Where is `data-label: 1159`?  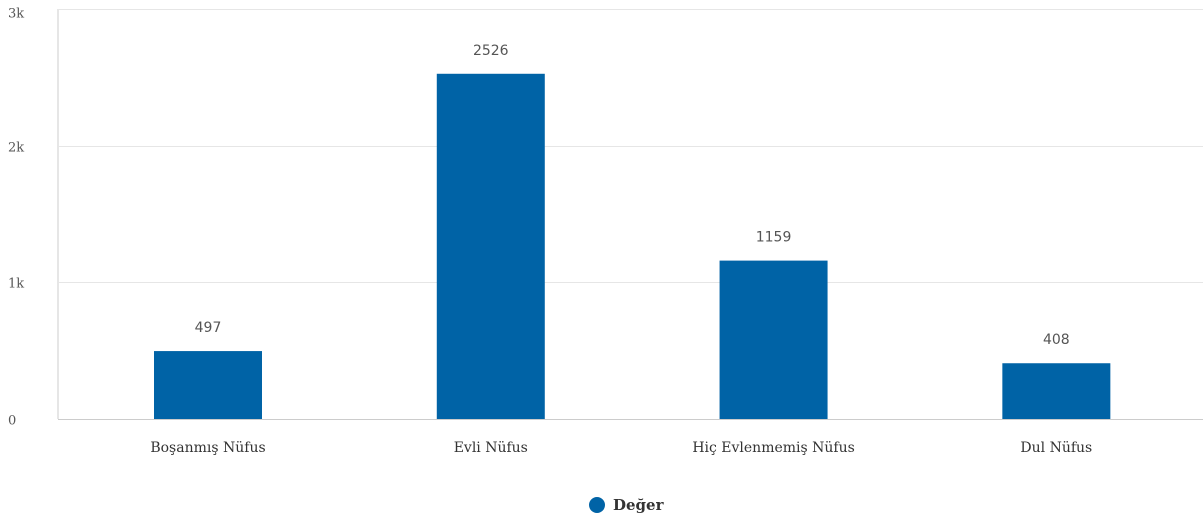
data-label: 1159 is located at coordinates (774, 238).